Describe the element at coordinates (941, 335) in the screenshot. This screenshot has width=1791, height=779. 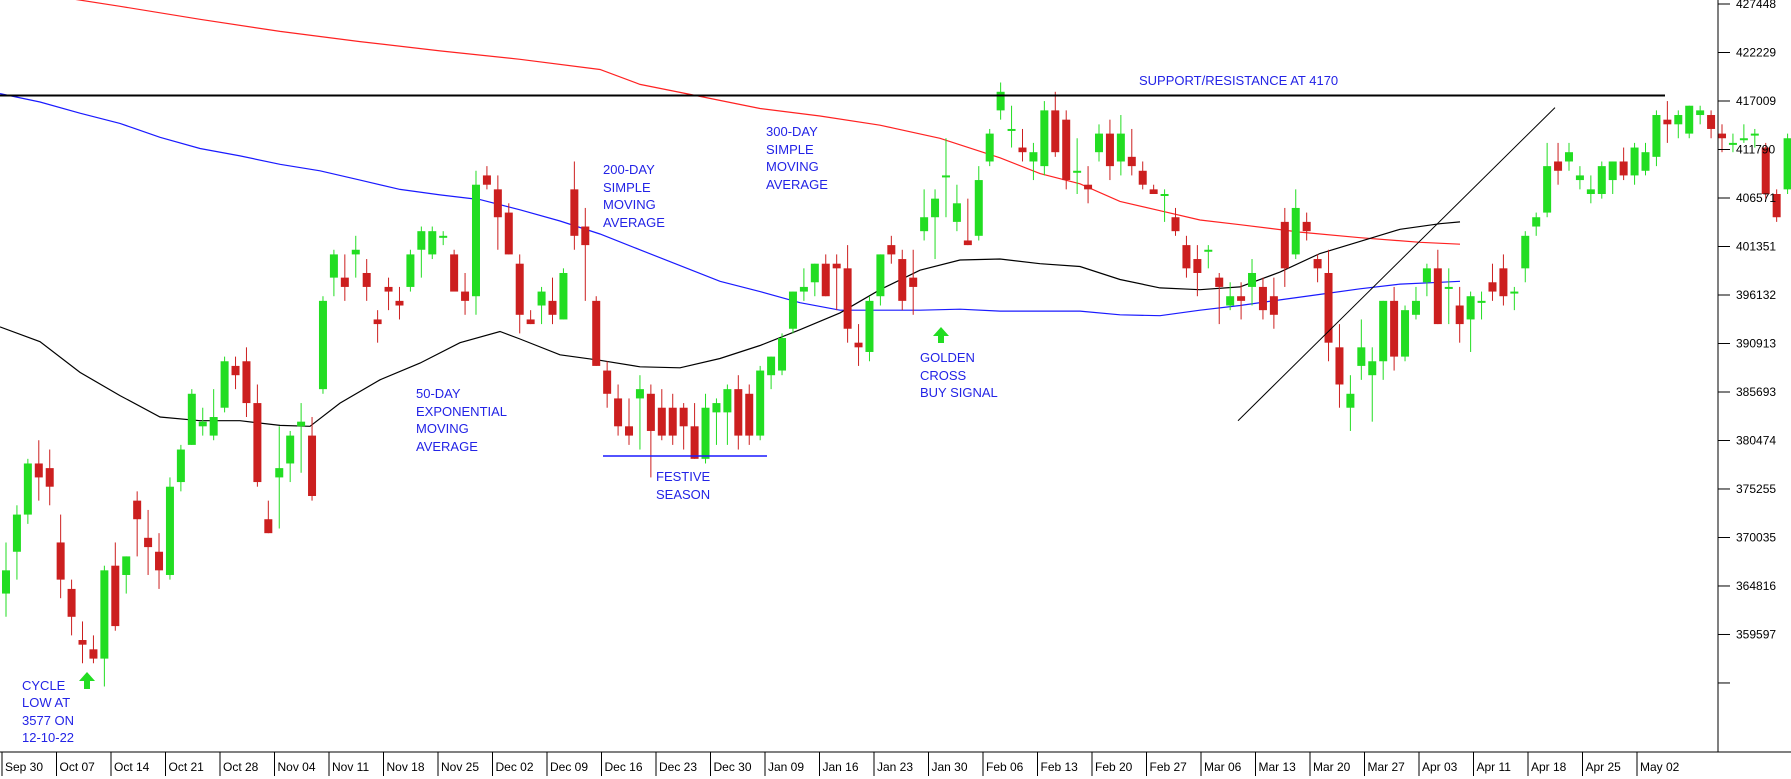
I see `golden-cross-arrow-icon` at that location.